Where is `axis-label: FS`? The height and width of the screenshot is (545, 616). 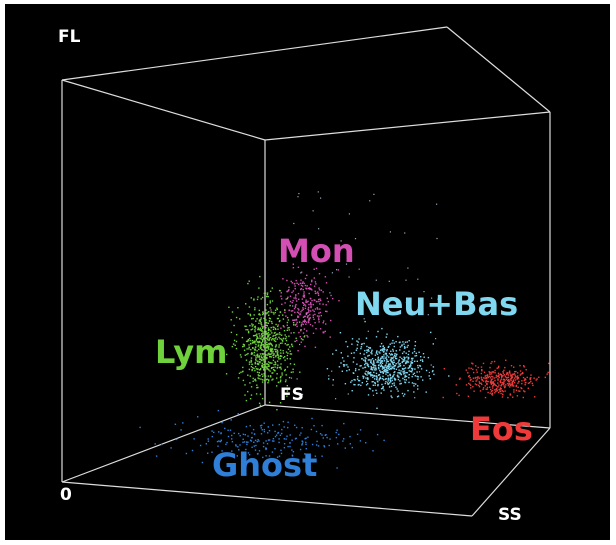 axis-label: FS is located at coordinates (292, 395).